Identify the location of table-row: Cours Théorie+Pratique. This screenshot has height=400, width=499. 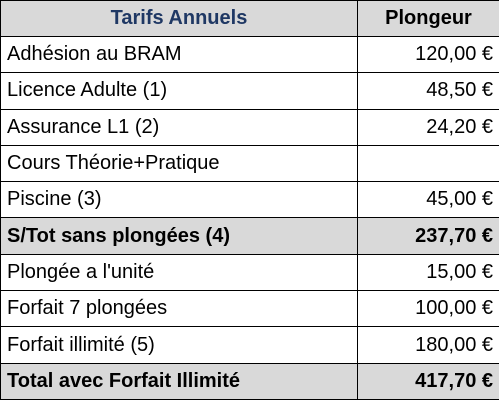
(249, 163).